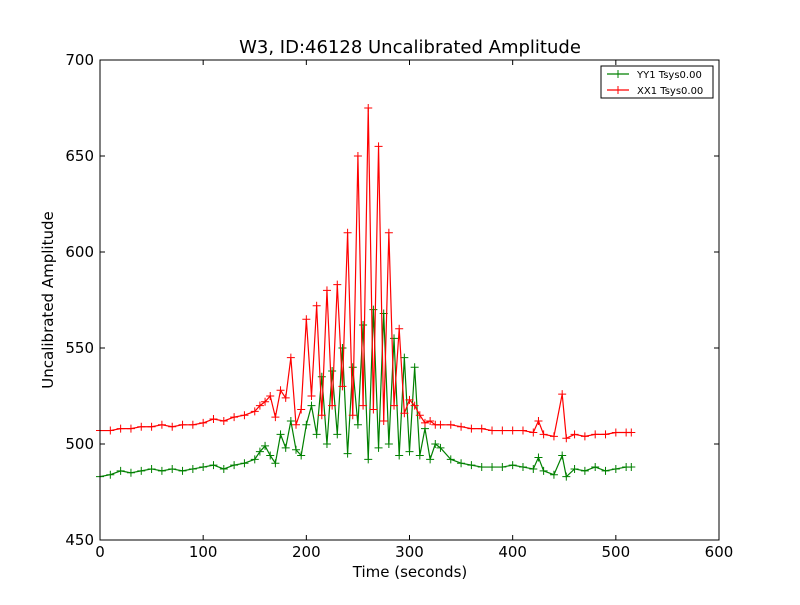 The image size is (800, 605). I want to click on y-axis-label: Uncalibrated Amplitude, so click(48, 299).